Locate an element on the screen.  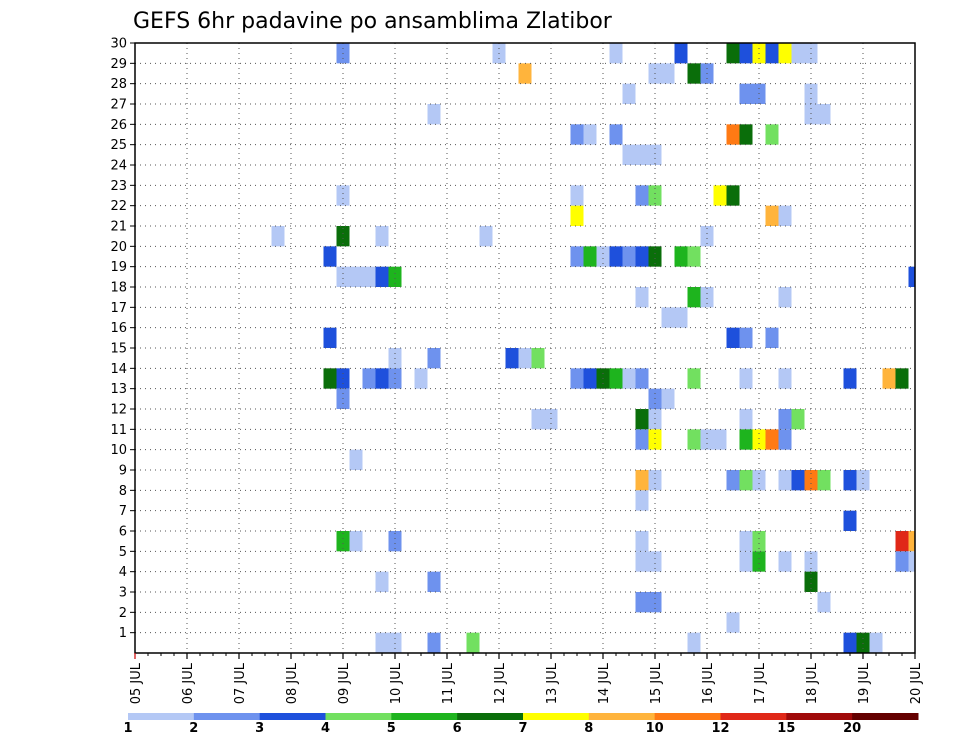
colorbar-label: 12 is located at coordinates (720, 728).